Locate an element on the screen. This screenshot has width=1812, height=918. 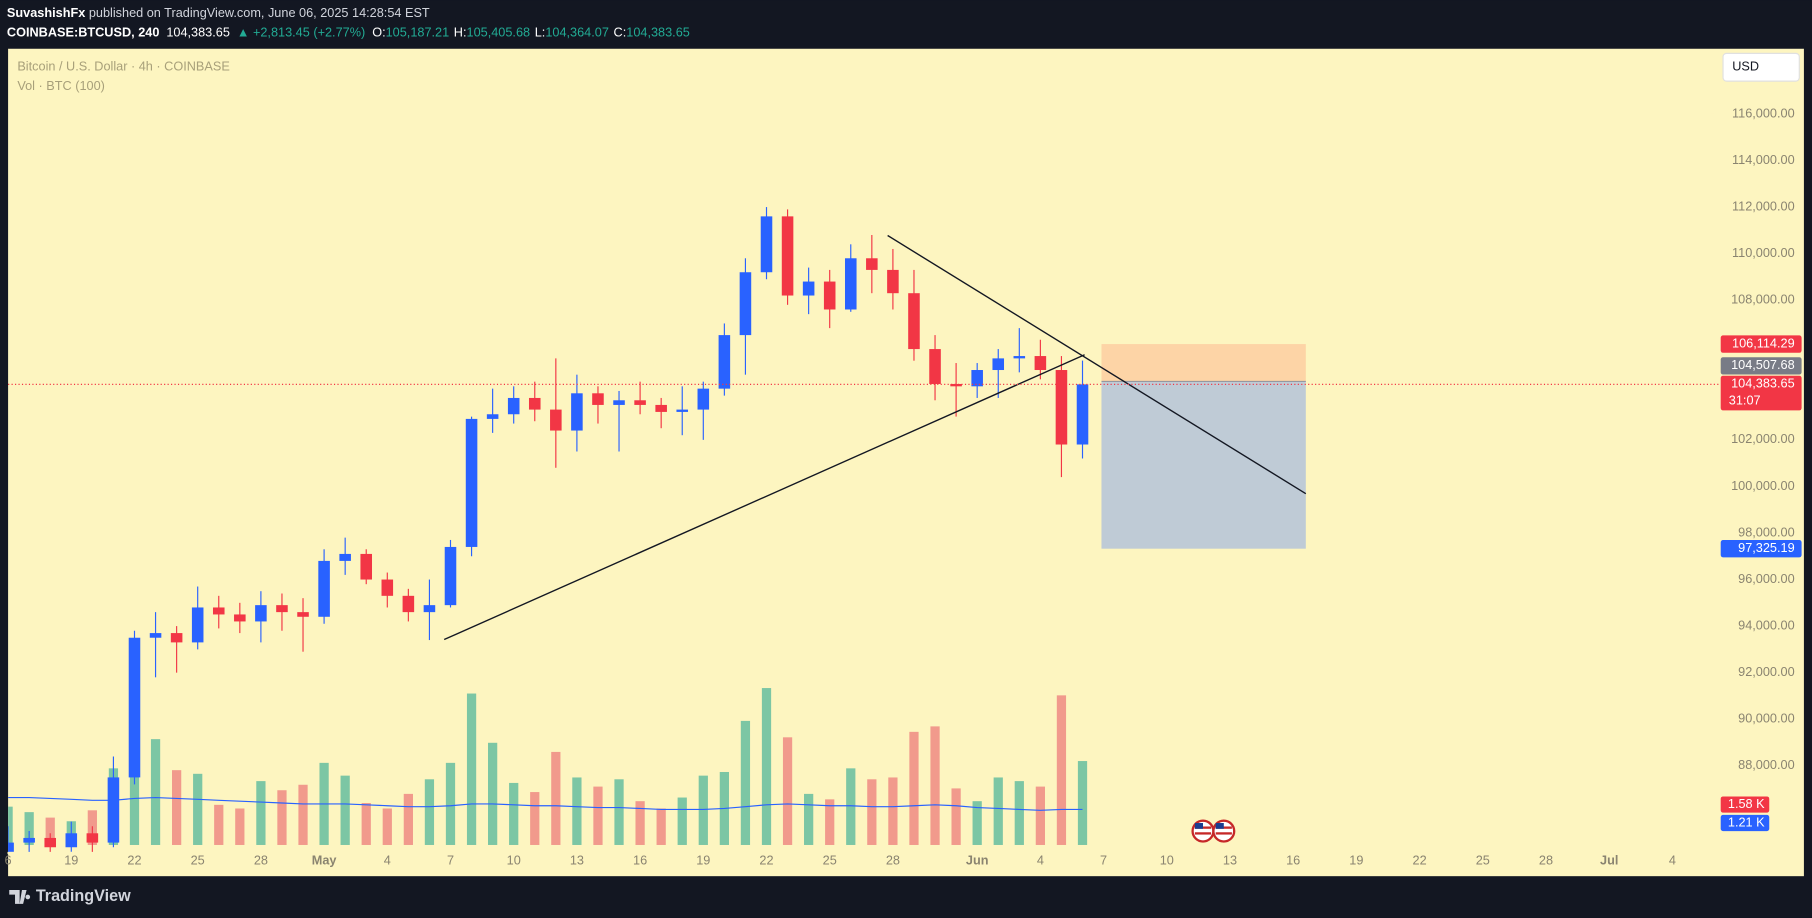
ohlc-key: H: is located at coordinates (460, 32).